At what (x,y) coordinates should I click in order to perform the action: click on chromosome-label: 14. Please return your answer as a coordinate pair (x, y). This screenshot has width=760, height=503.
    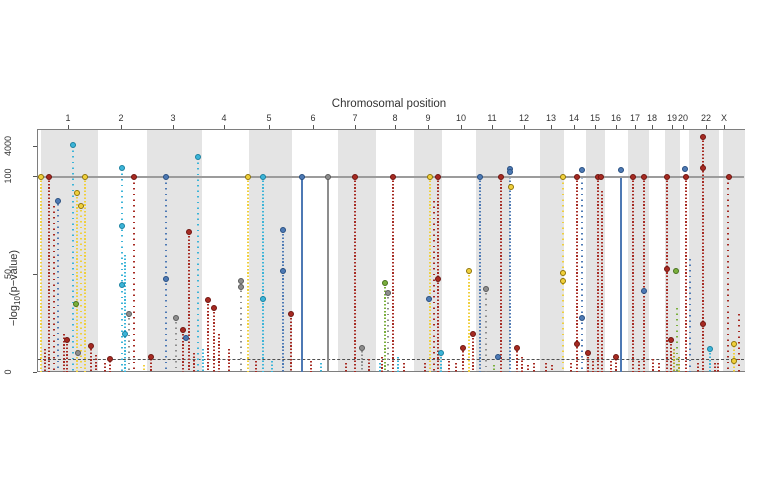
    Looking at the image, I should click on (573, 118).